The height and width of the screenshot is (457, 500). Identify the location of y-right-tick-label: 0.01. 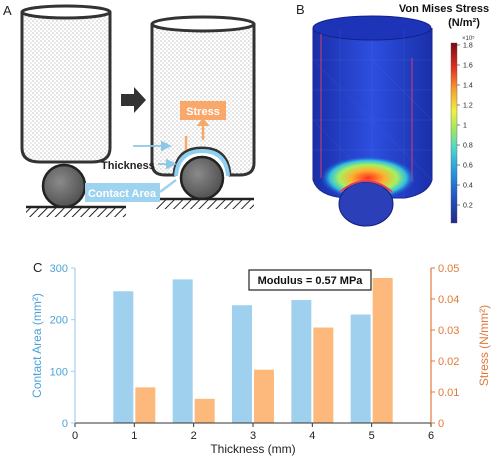
(448, 393).